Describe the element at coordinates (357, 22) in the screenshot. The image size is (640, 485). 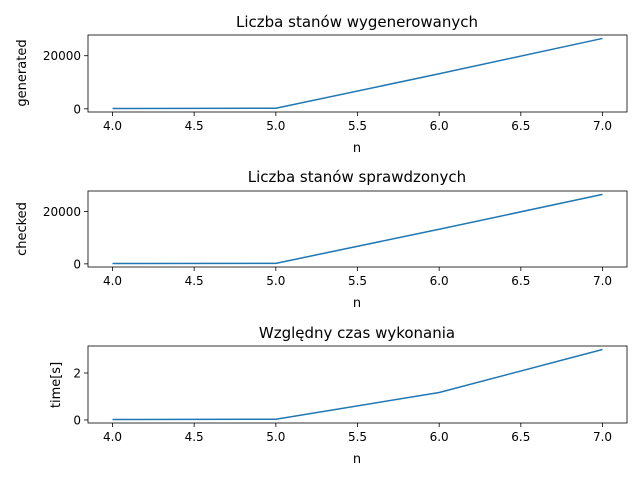
I see `chart-title-generated: Liczba stanów wygenerowanych` at that location.